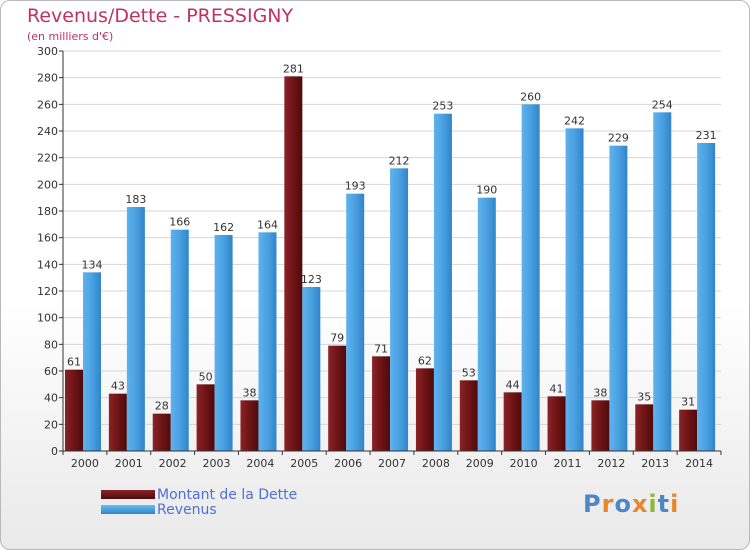  What do you see at coordinates (51, 398) in the screenshot?
I see `y-tick-label: 40` at bounding box center [51, 398].